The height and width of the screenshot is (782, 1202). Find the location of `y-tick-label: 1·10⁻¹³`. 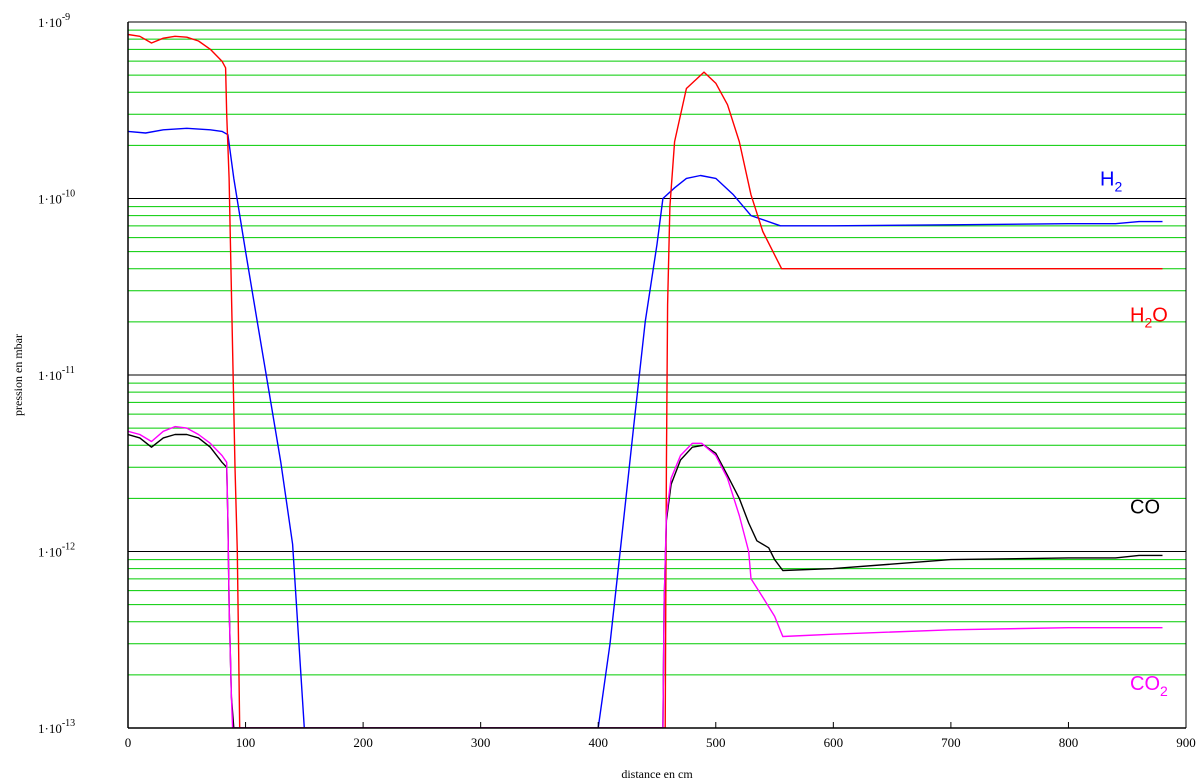

y-tick-label: 1·10⁻¹³ is located at coordinates (56, 727).